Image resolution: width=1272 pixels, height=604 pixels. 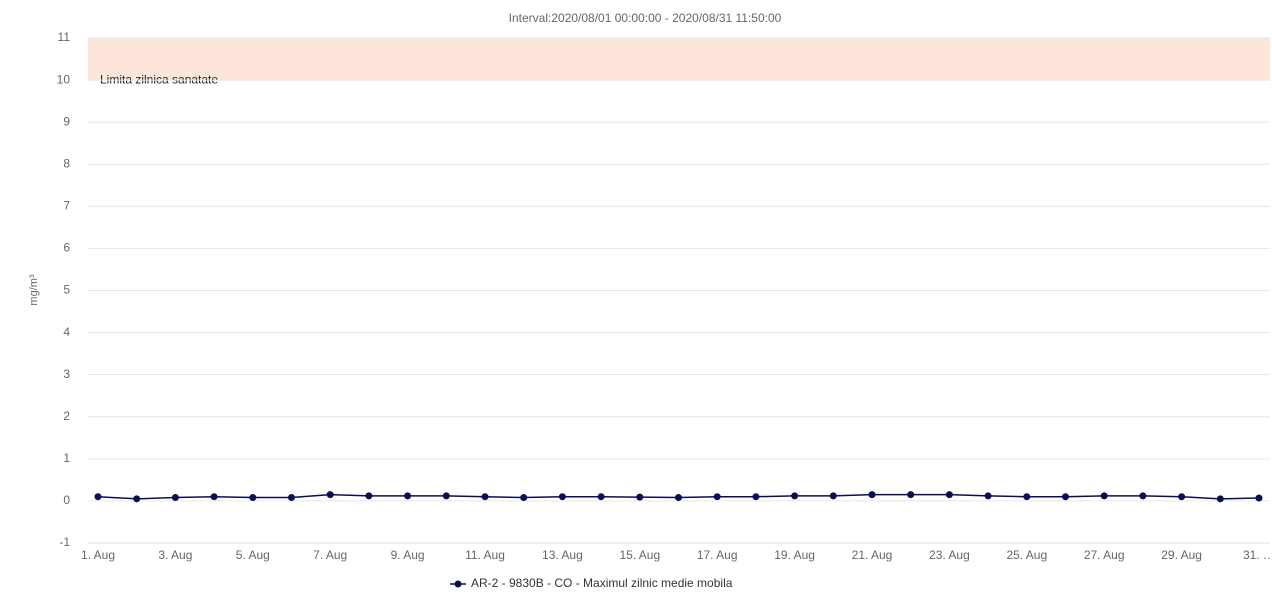 What do you see at coordinates (639, 555) in the screenshot?
I see `x-tick-label: 15. Aug` at bounding box center [639, 555].